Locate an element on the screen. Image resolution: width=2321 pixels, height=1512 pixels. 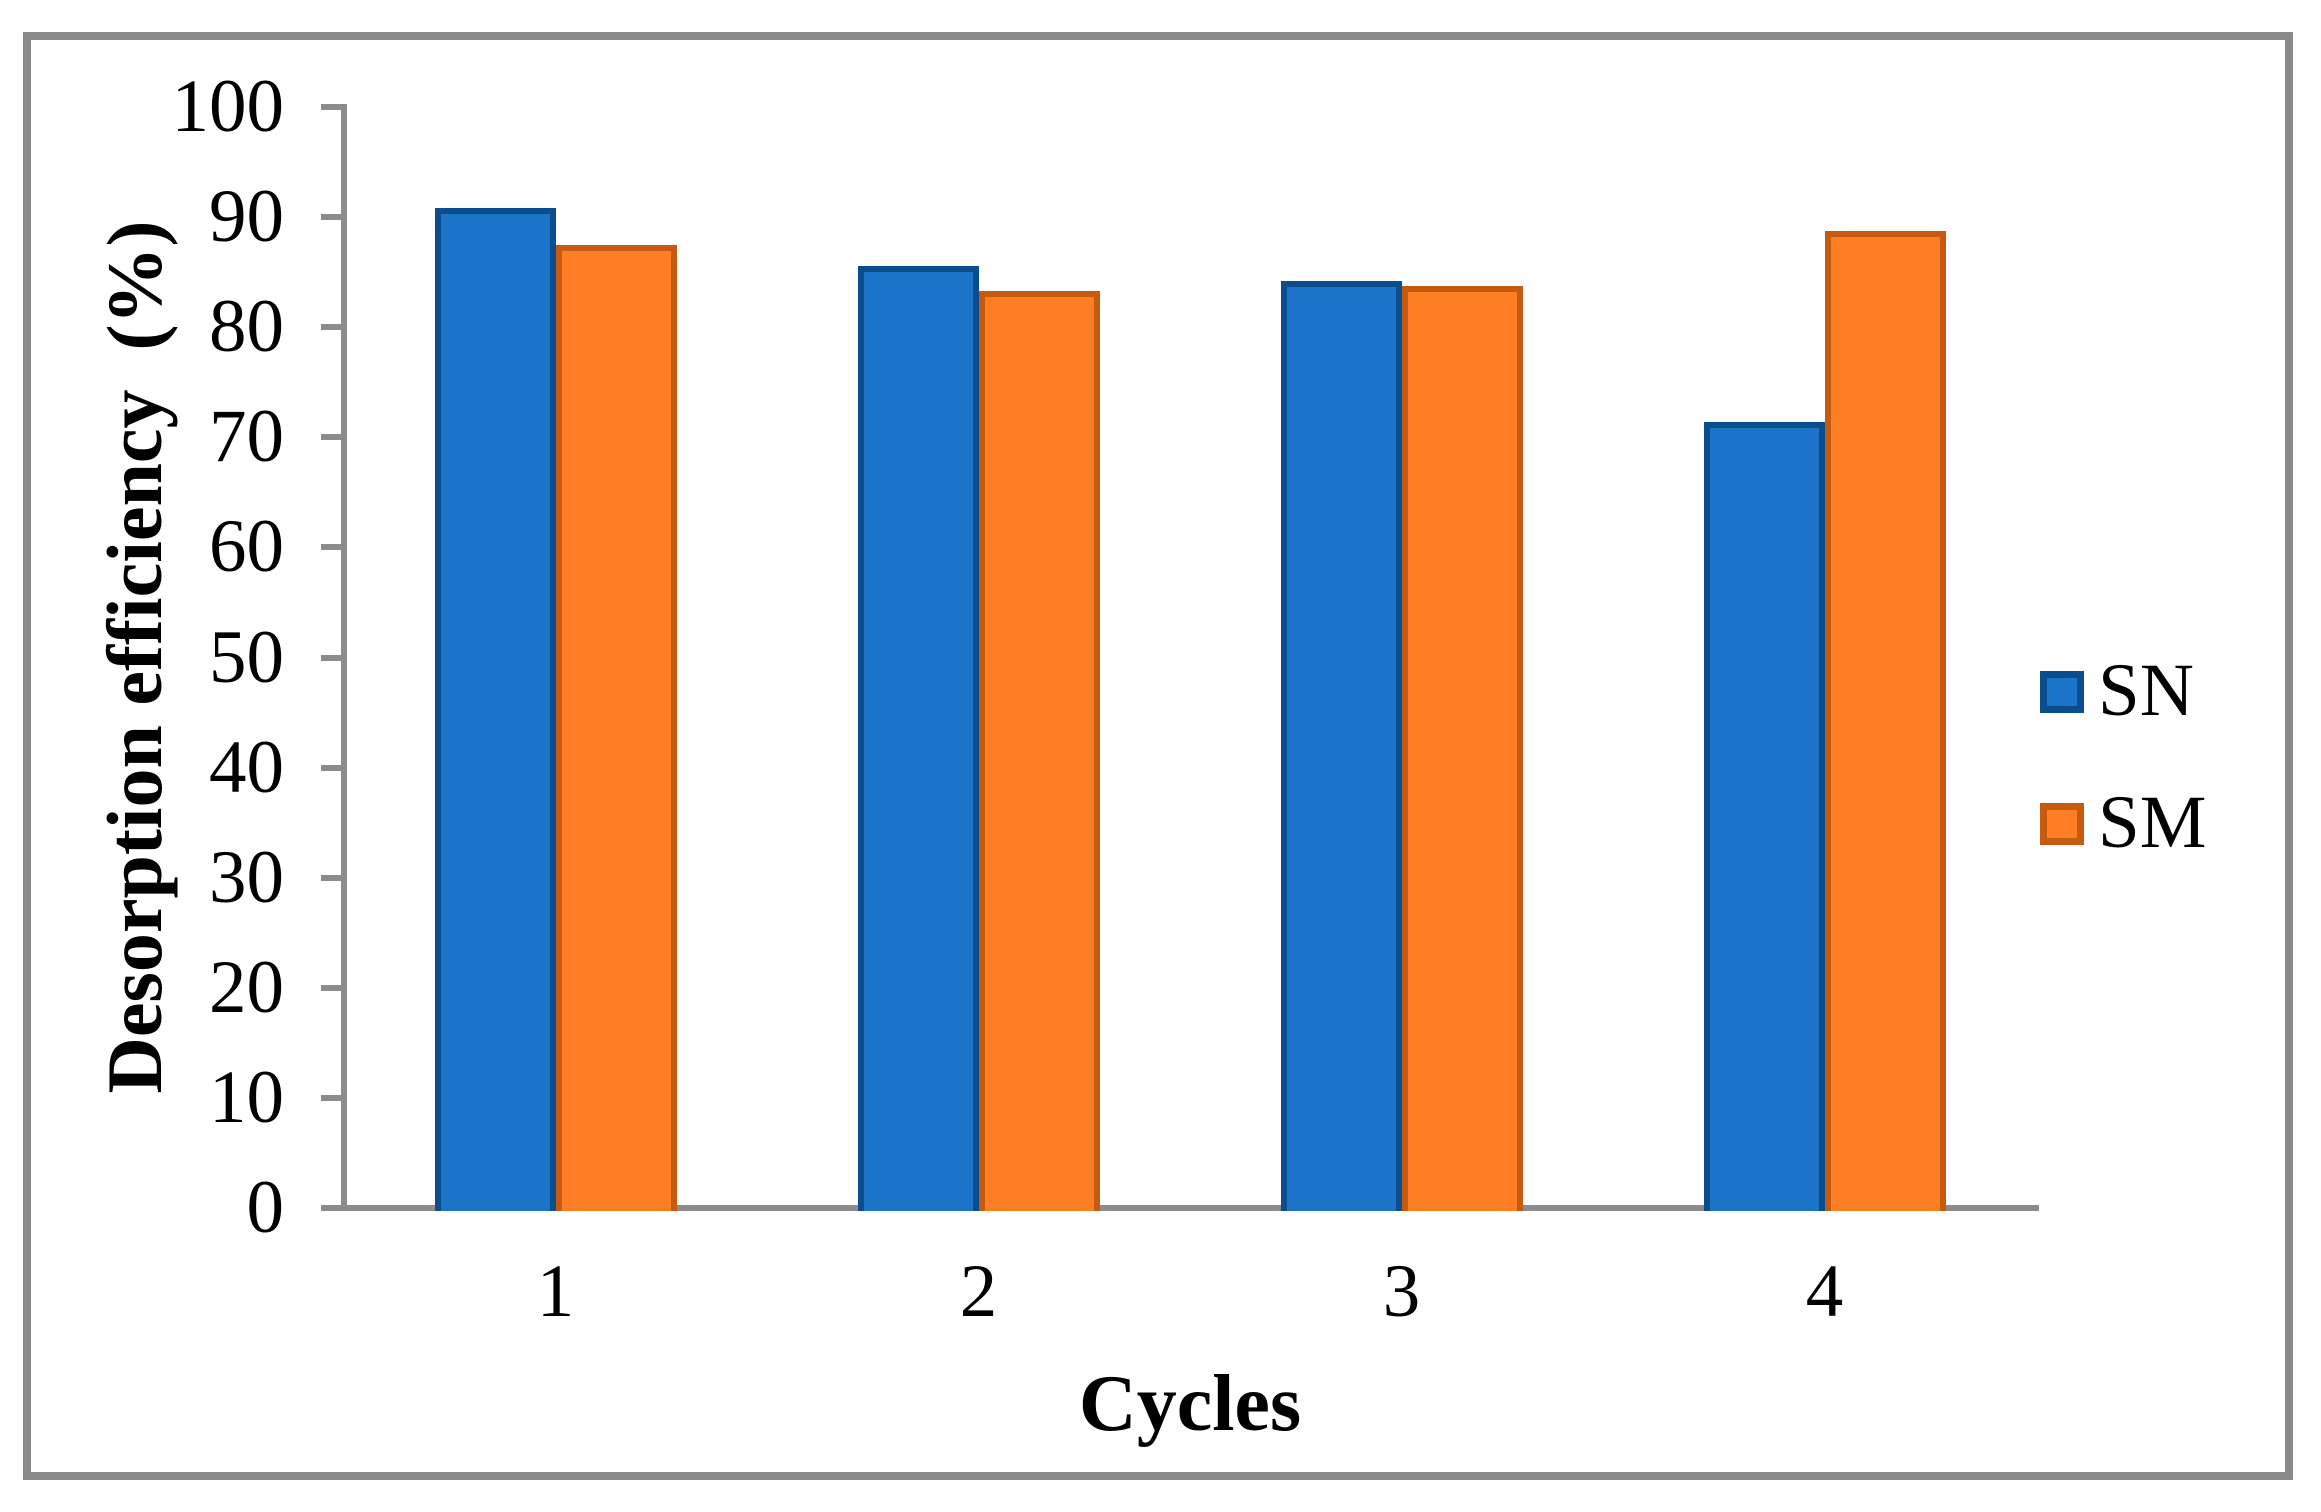
x-axis-line is located at coordinates (1180, 1208).